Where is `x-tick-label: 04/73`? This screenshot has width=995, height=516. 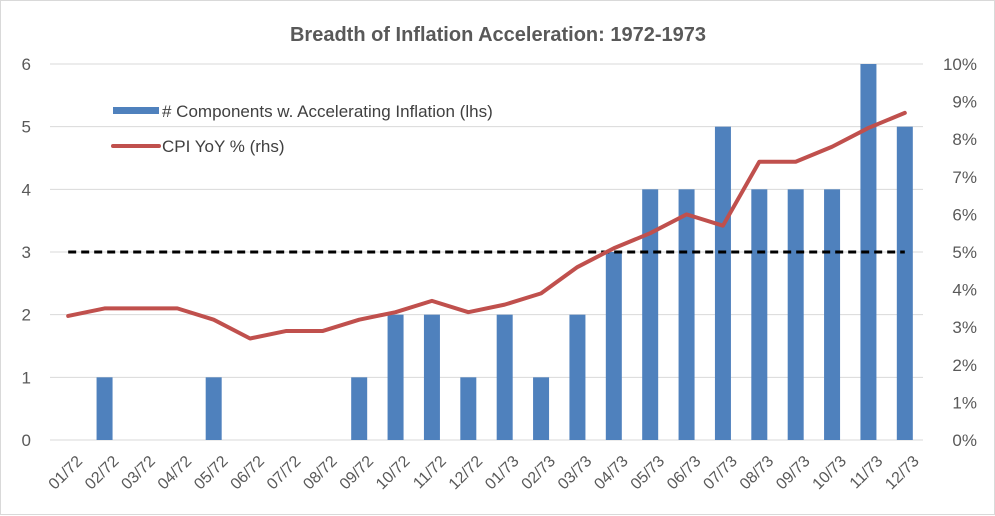
x-tick-label: 04/73 is located at coordinates (611, 473).